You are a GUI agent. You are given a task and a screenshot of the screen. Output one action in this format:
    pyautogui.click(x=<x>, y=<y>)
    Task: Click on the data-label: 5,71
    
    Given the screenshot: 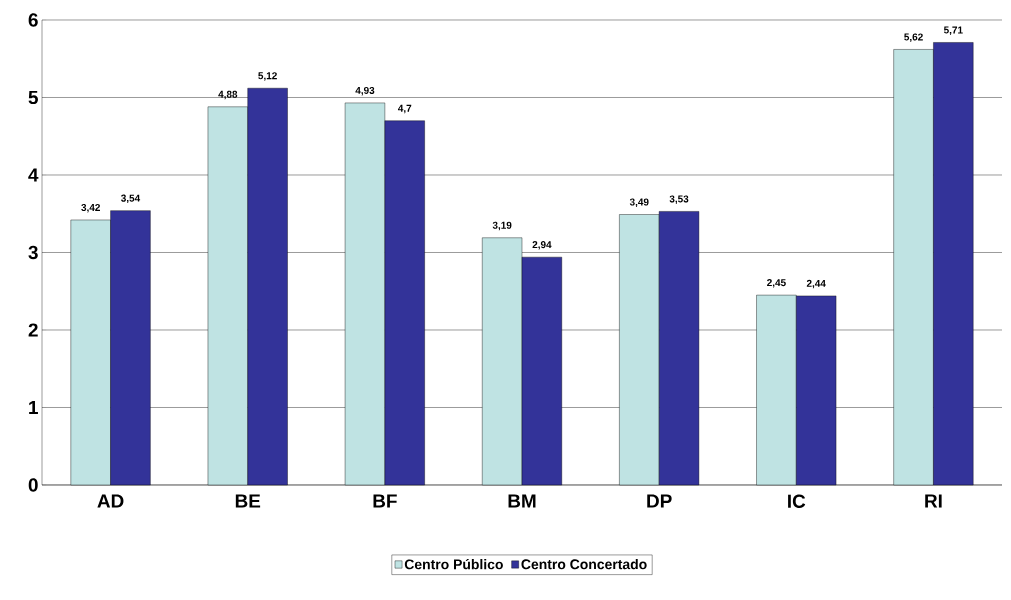 What is the action you would take?
    pyautogui.click(x=953, y=30)
    